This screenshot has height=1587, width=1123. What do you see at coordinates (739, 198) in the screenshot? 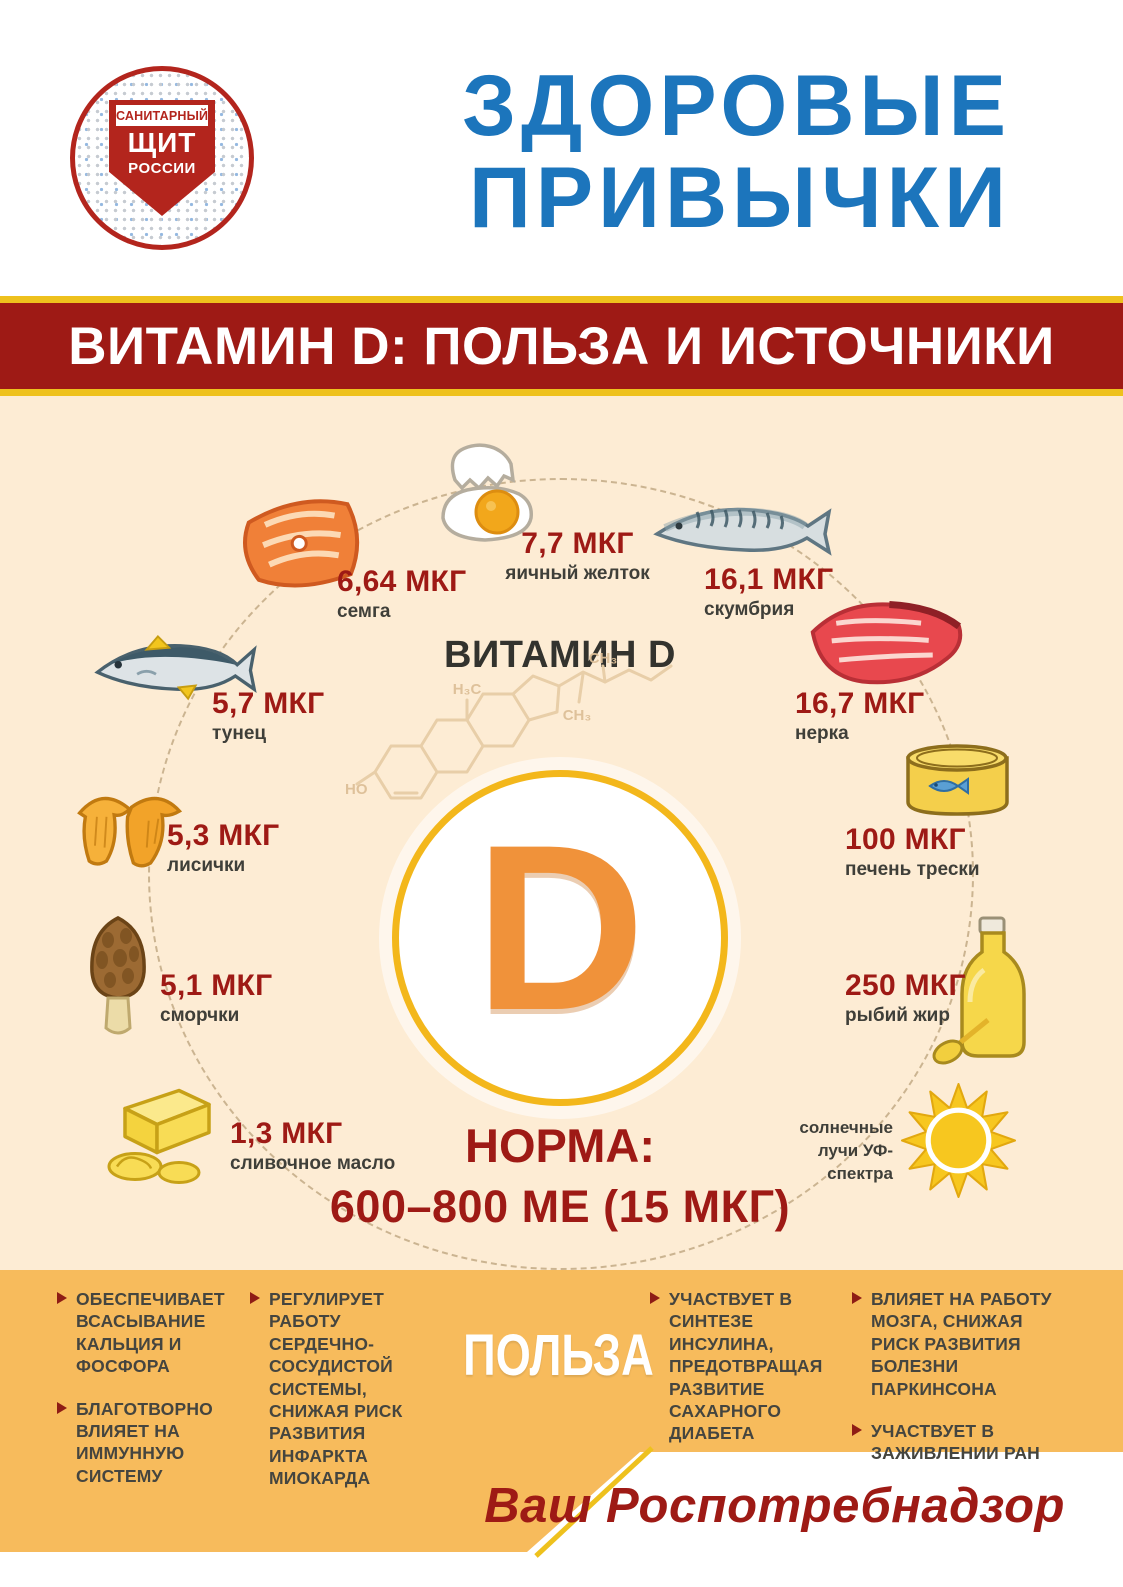
I see `page-title-line2: ПРИВЫЧКИ` at bounding box center [739, 198].